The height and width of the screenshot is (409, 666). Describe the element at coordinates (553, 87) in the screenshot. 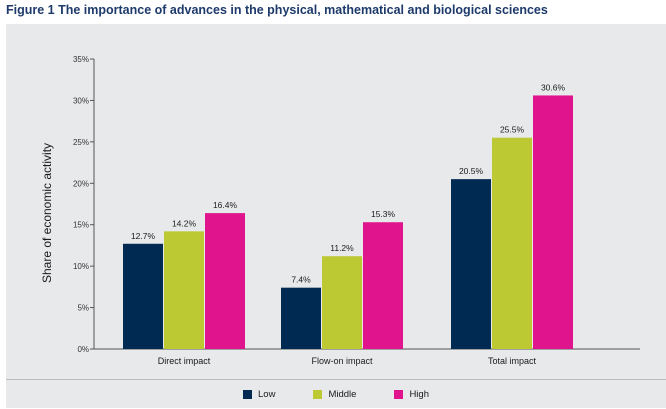

I see `data-label-high: 30.6%` at that location.